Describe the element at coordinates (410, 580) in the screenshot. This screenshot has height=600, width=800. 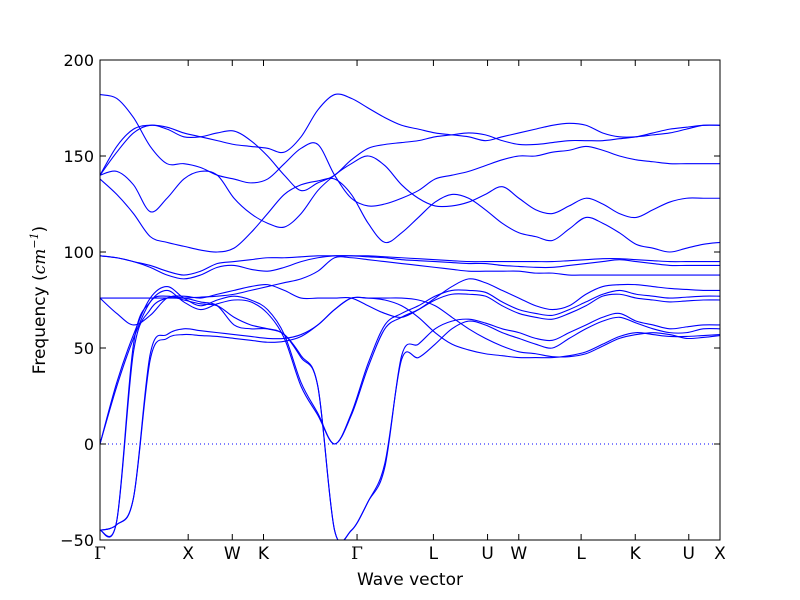
I see `x-axis-label: Wave vector` at that location.